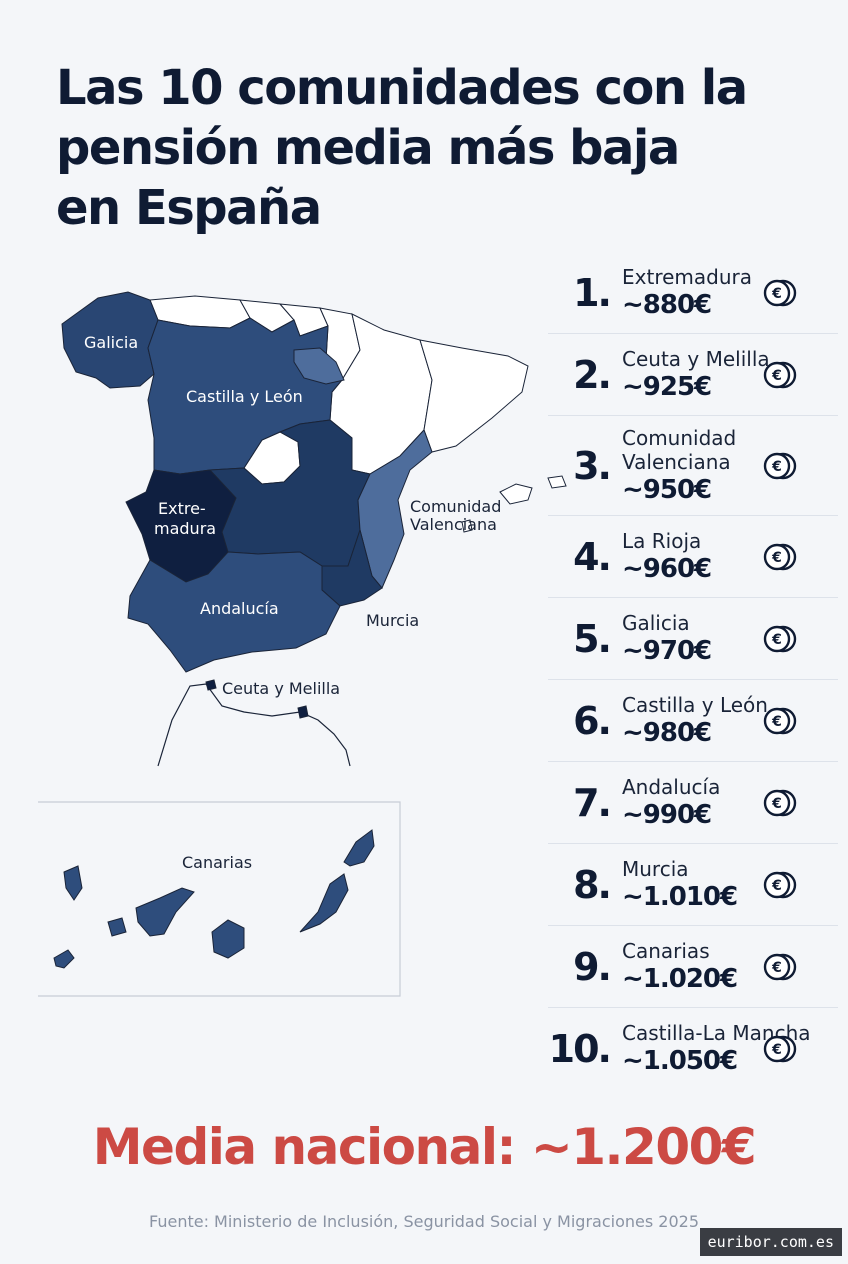 This screenshot has width=848, height=1264. What do you see at coordinates (424, 1147) in the screenshot?
I see `national-average: Media nacional: ~1.200€` at bounding box center [424, 1147].